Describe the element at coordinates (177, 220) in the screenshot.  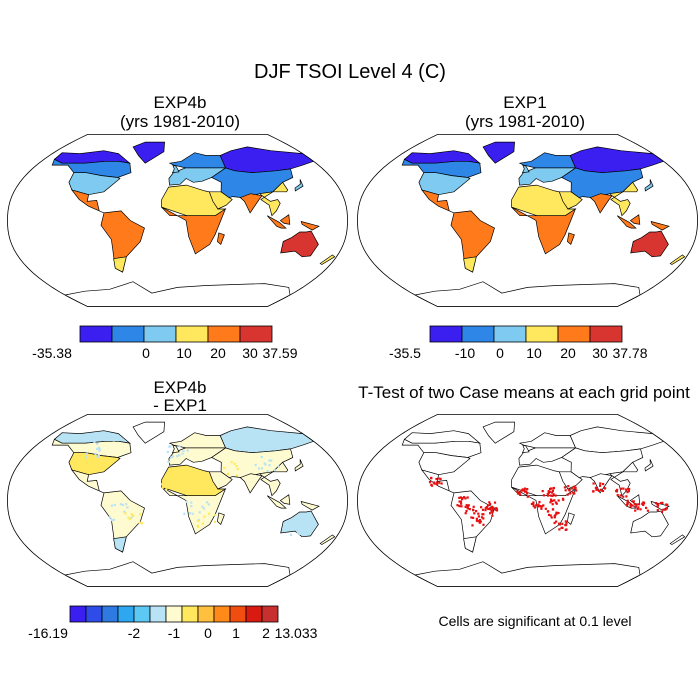
I see `map-exp4b` at that location.